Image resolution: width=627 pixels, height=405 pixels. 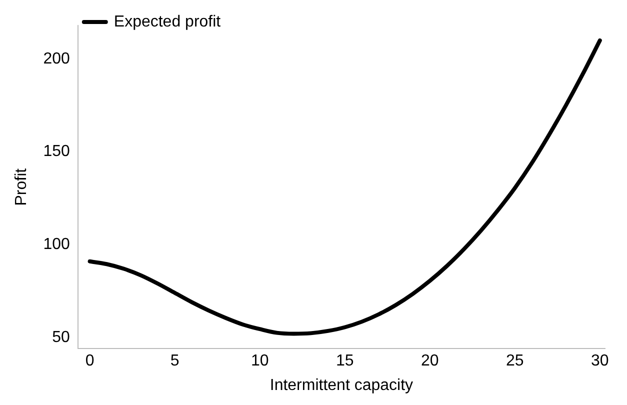 What do you see at coordinates (61, 337) in the screenshot?
I see `y-tick-label: 50` at bounding box center [61, 337].